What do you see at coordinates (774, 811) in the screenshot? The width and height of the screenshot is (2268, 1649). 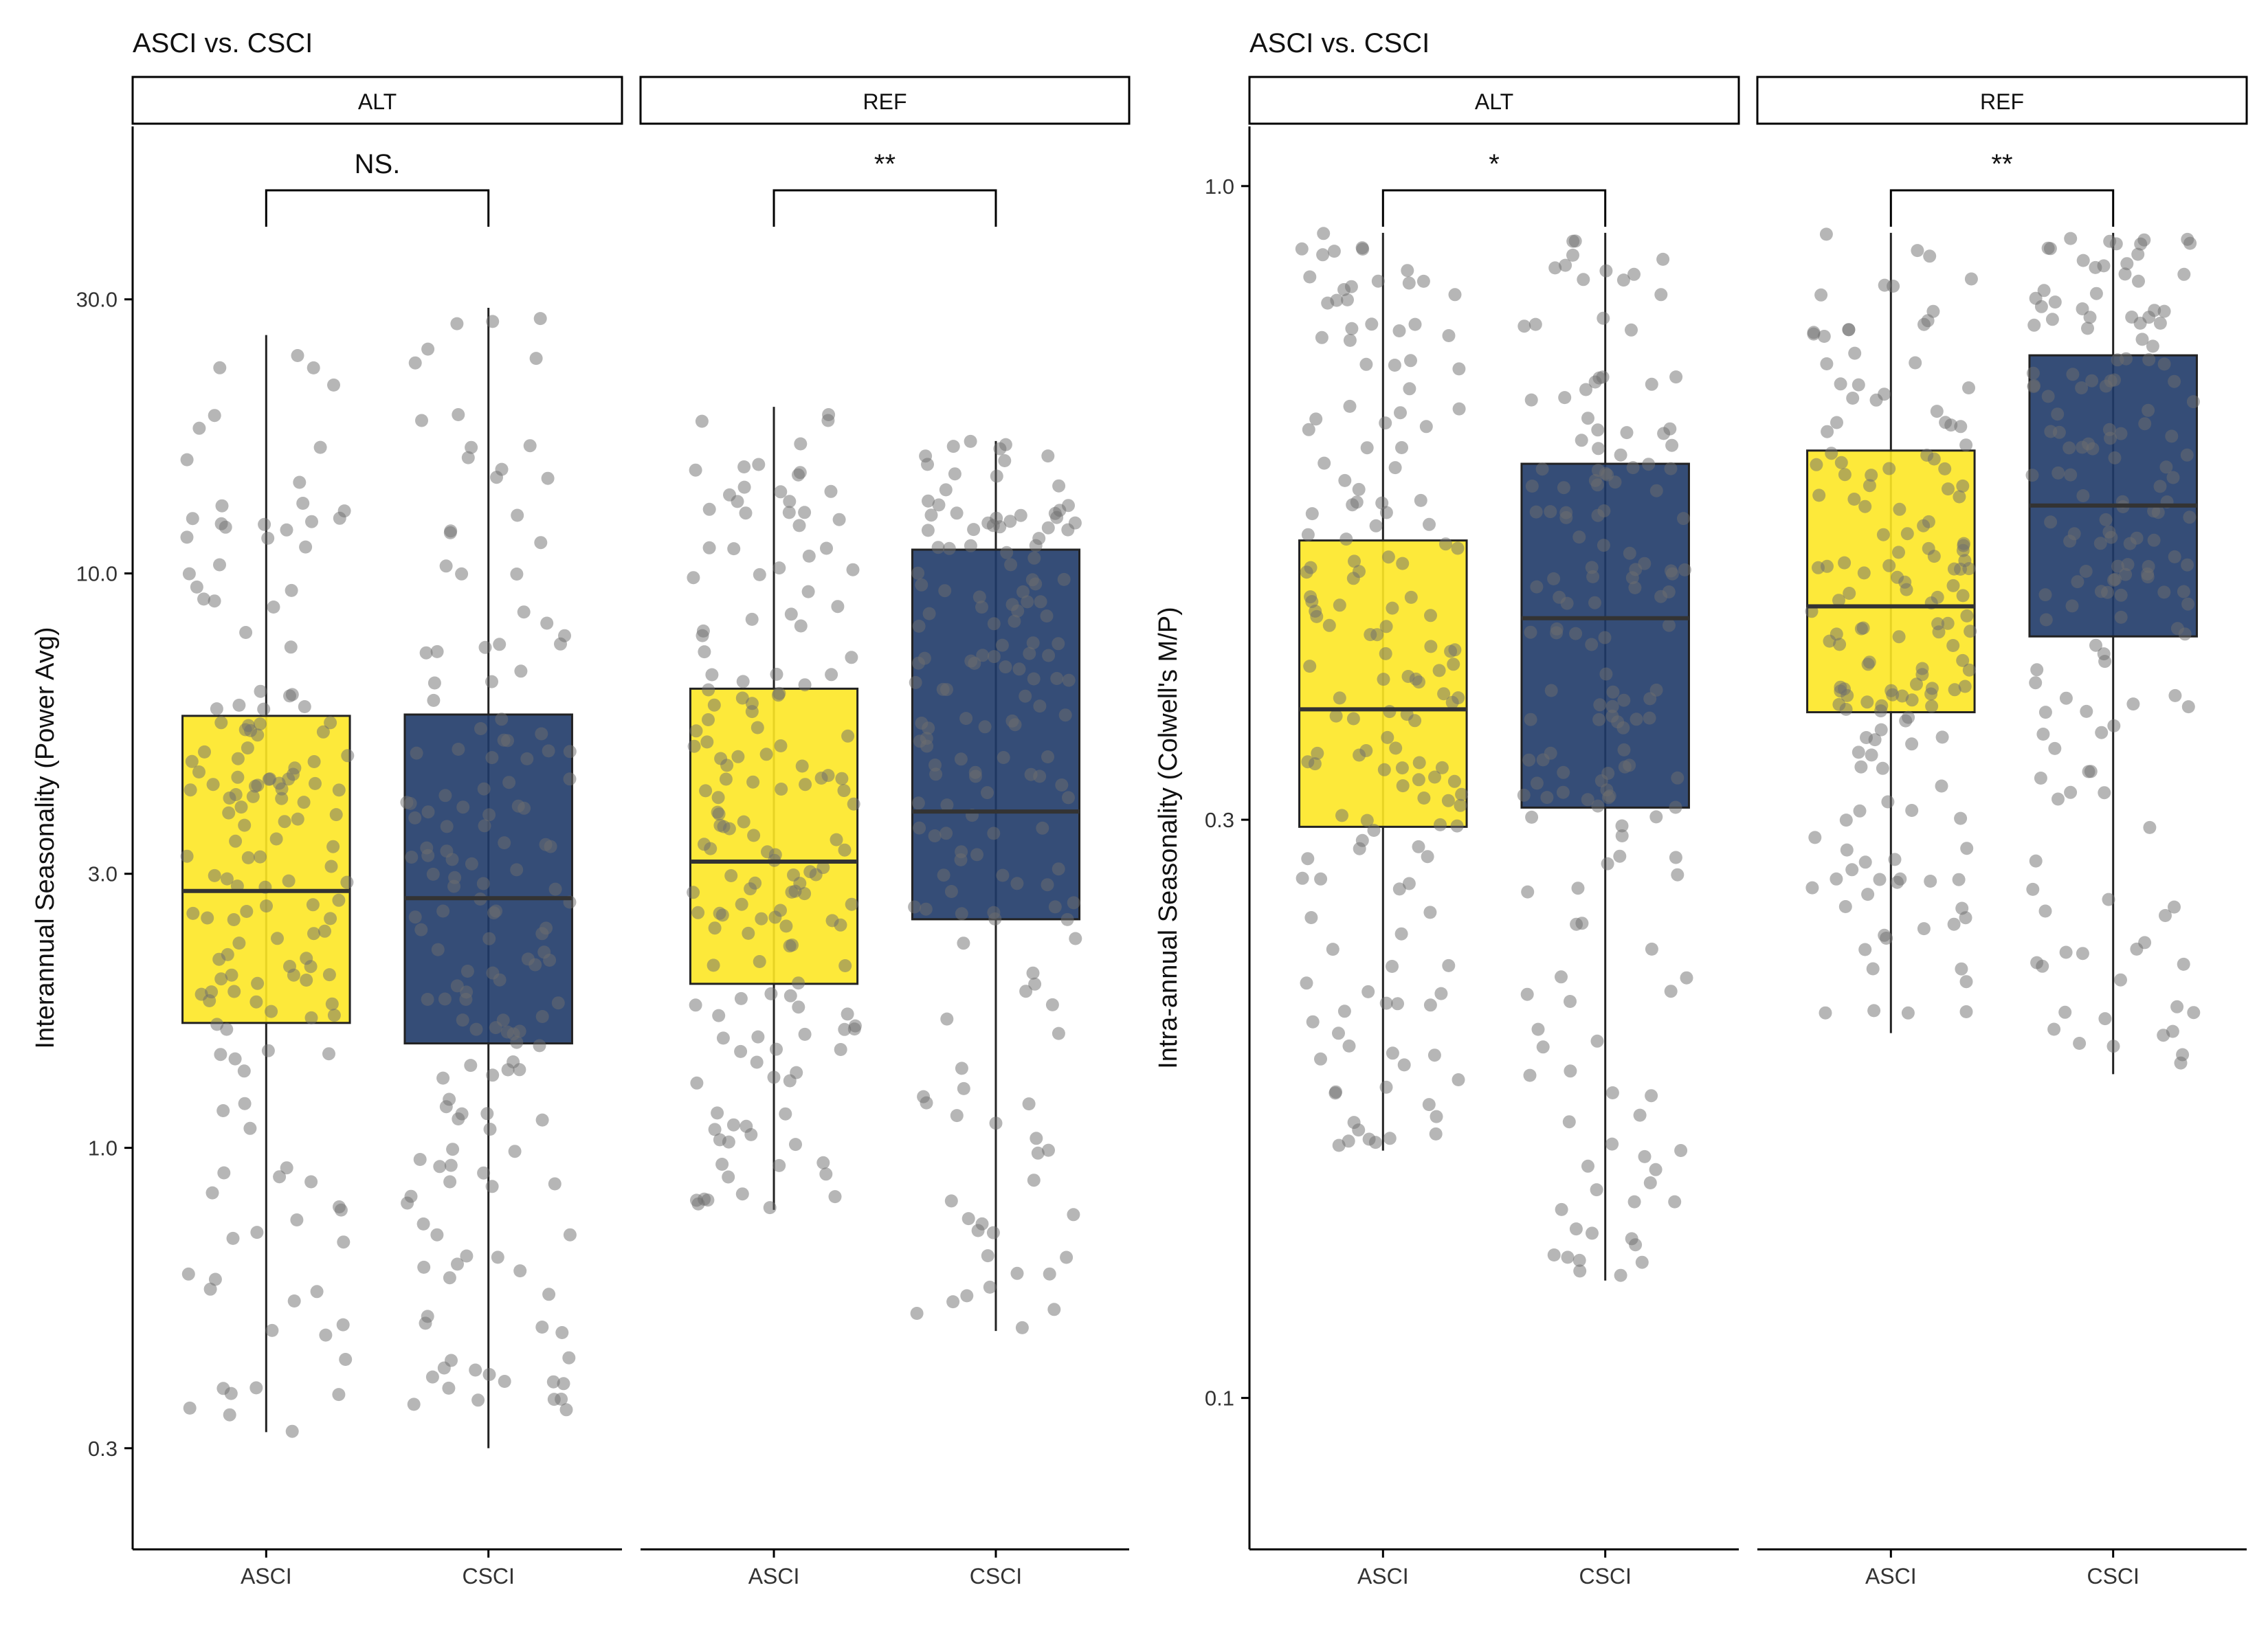 I see `jitter-points` at bounding box center [774, 811].